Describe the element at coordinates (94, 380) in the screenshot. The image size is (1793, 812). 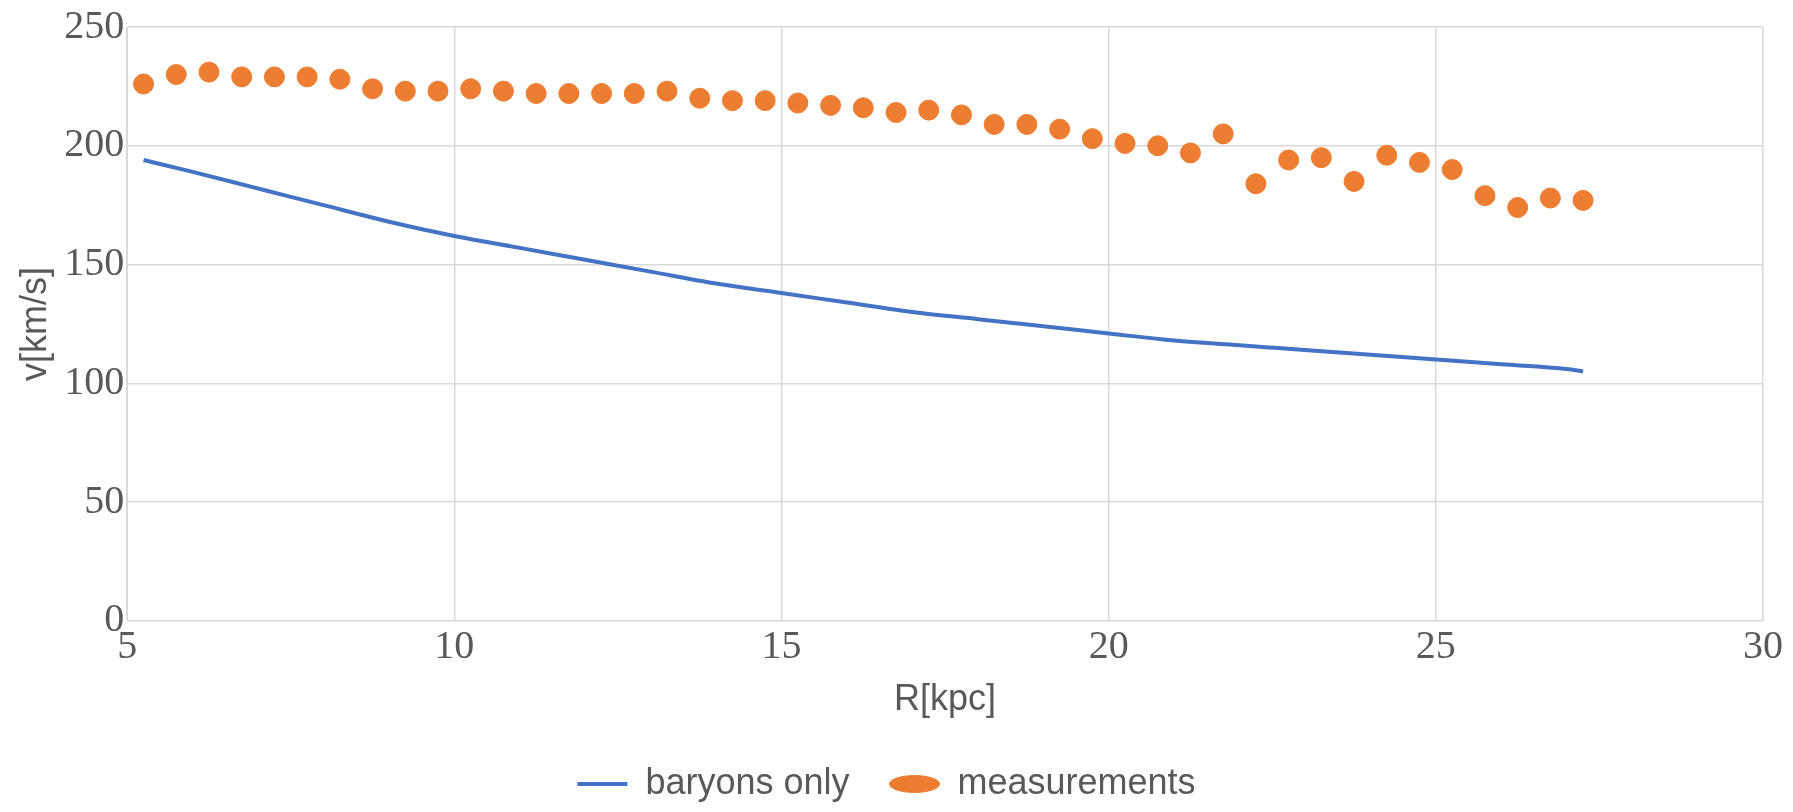
I see `y-tick-label: 100` at that location.